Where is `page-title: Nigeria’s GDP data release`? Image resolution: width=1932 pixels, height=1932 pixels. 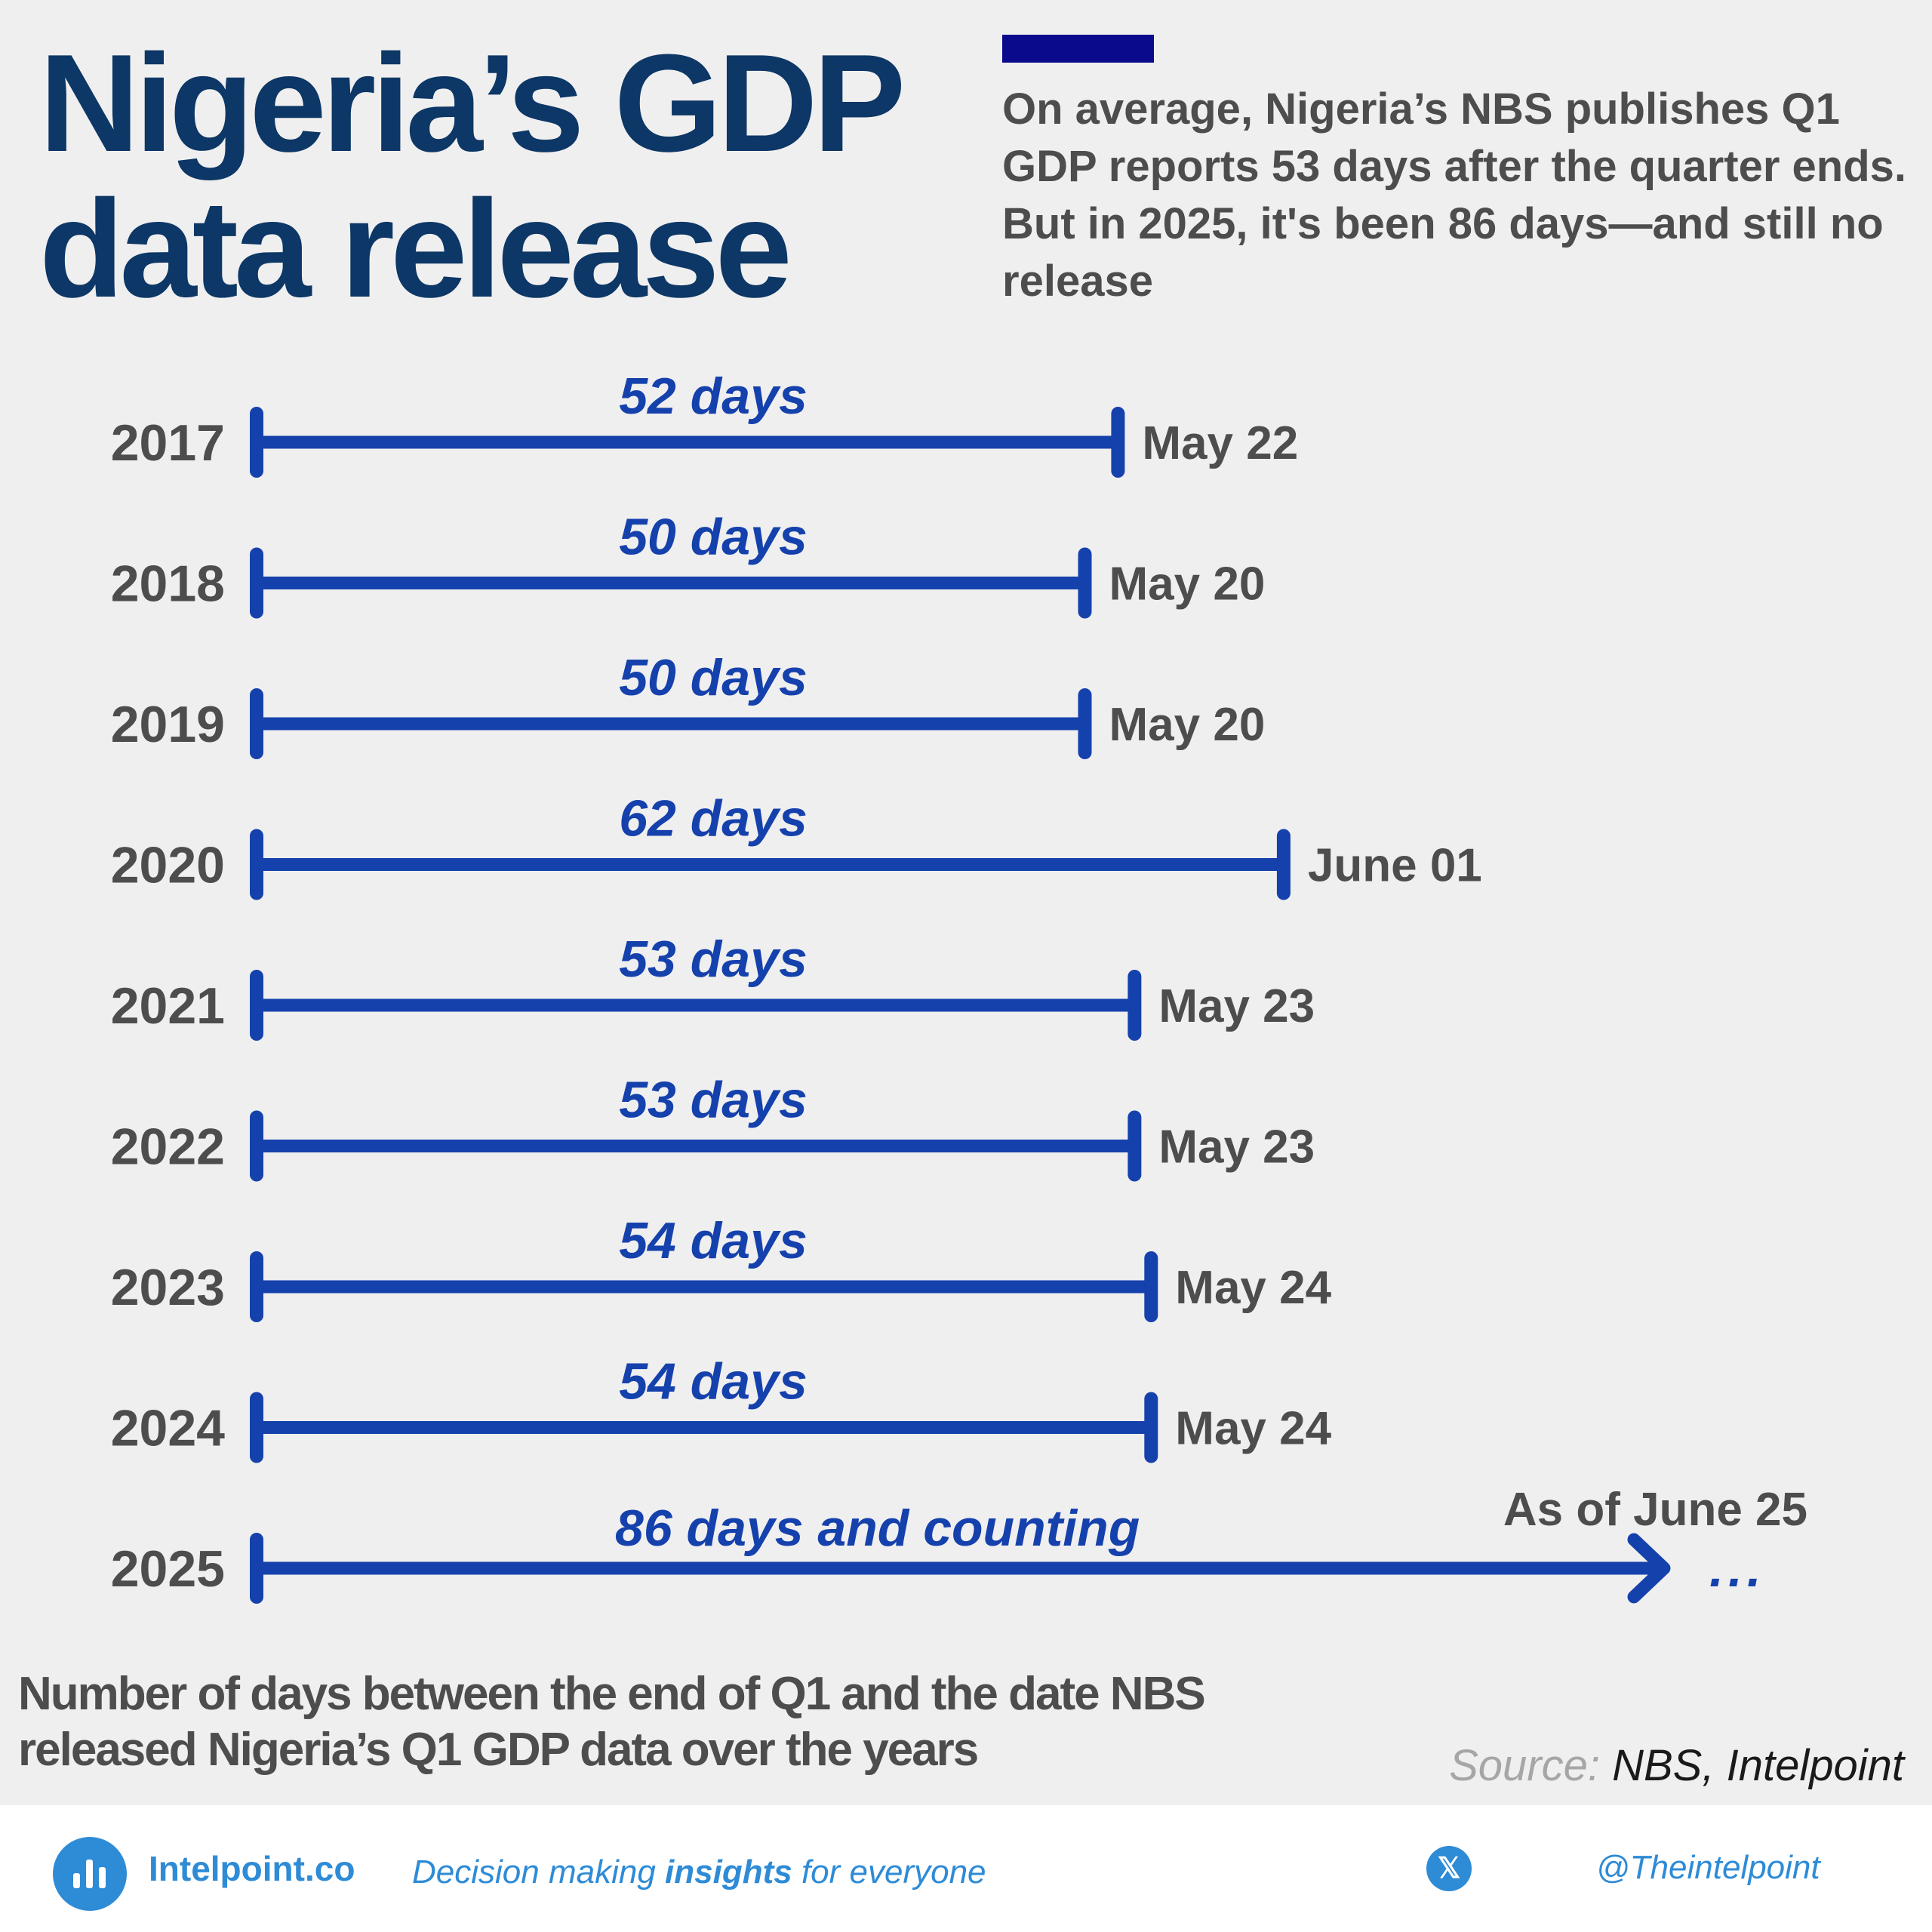 page-title: Nigeria’s GDP data release is located at coordinates (472, 175).